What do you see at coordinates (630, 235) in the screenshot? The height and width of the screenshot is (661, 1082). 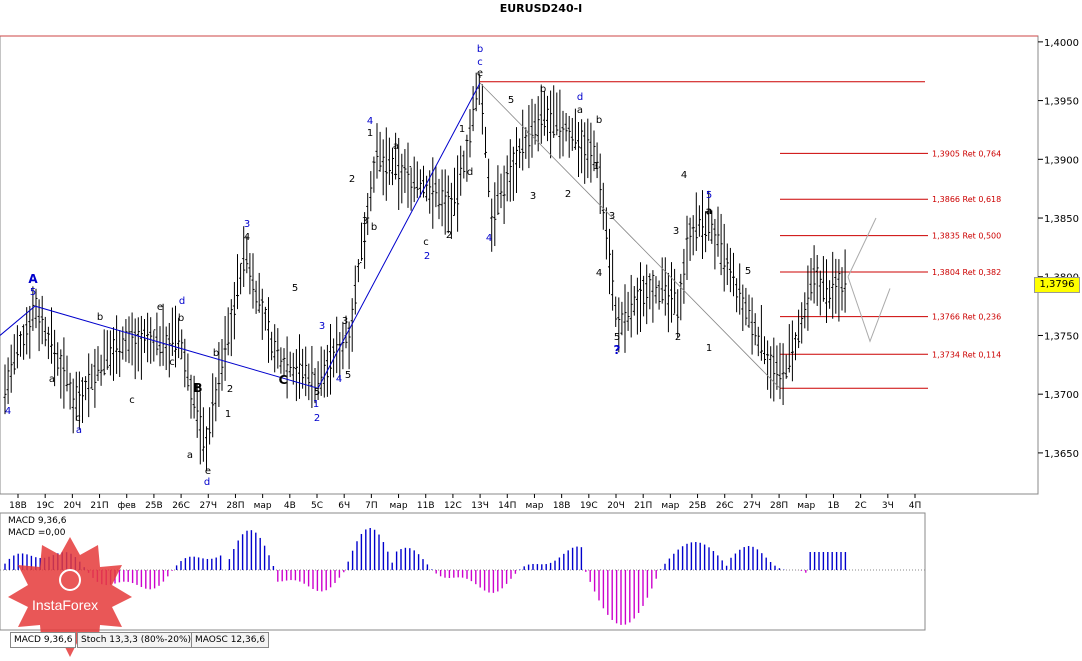 I see `wave-line-secondary` at bounding box center [630, 235].